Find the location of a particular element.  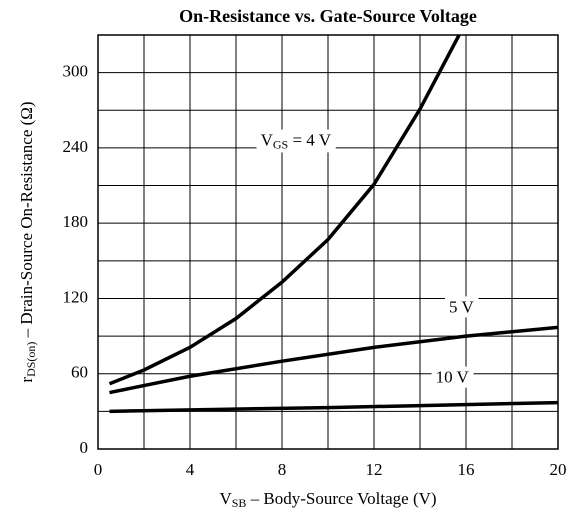

series-label: 5 V is located at coordinates (461, 306).